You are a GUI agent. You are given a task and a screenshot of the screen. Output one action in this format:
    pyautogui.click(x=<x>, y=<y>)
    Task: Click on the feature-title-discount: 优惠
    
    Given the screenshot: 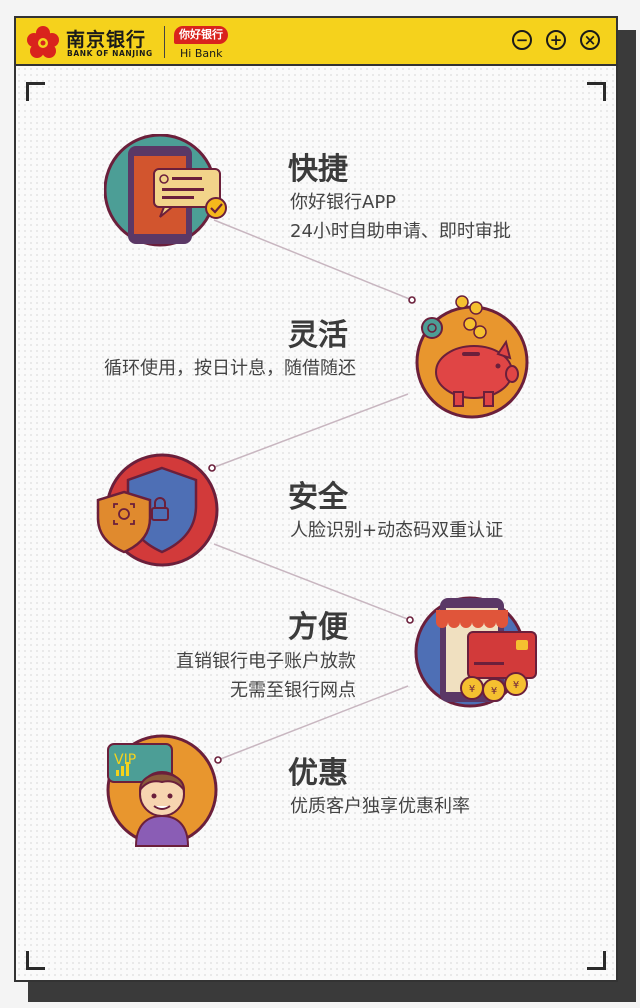 What is the action you would take?
    pyautogui.click(x=318, y=773)
    